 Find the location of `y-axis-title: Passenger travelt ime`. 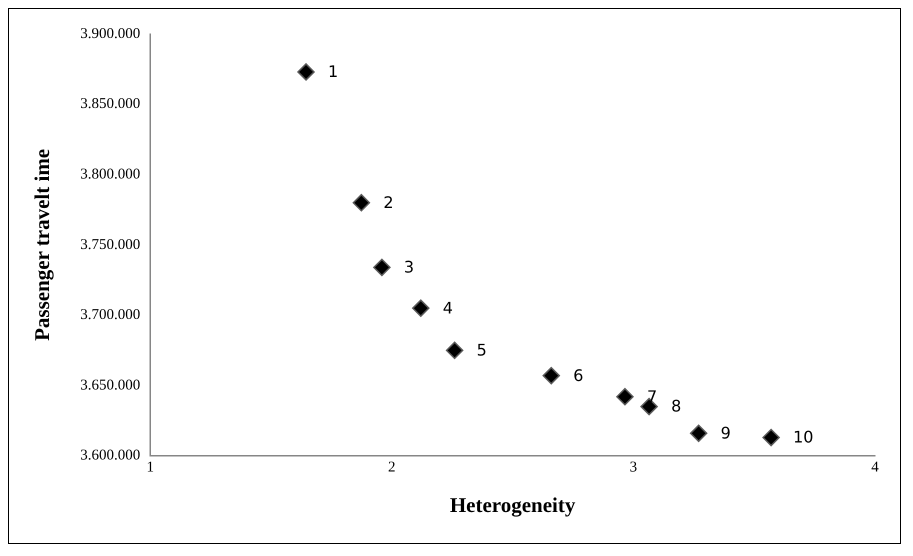

y-axis-title: Passenger travelt ime is located at coordinates (42, 244).